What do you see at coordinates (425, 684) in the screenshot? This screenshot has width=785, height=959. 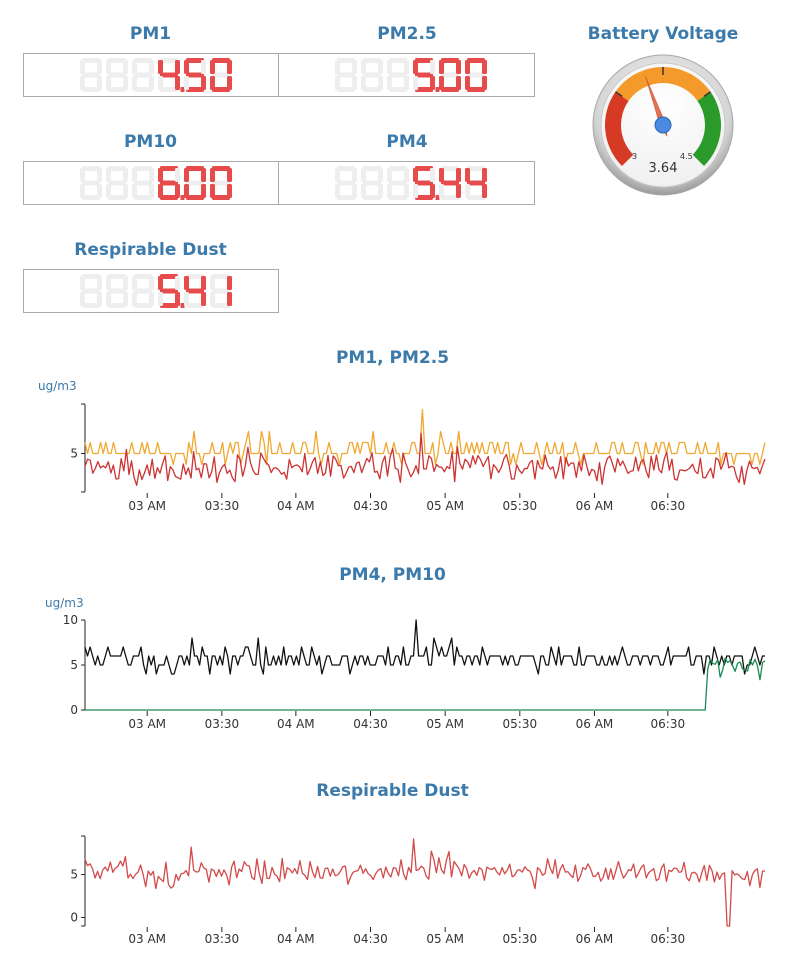 I see `series-line-pm4` at bounding box center [425, 684].